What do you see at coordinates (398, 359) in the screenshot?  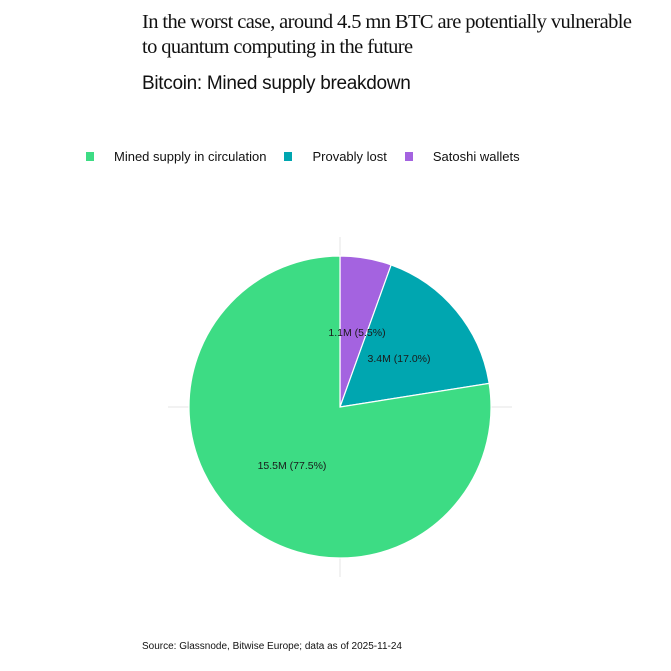 I see `data-label-provably-lost: 3.4M (17.0%)` at bounding box center [398, 359].